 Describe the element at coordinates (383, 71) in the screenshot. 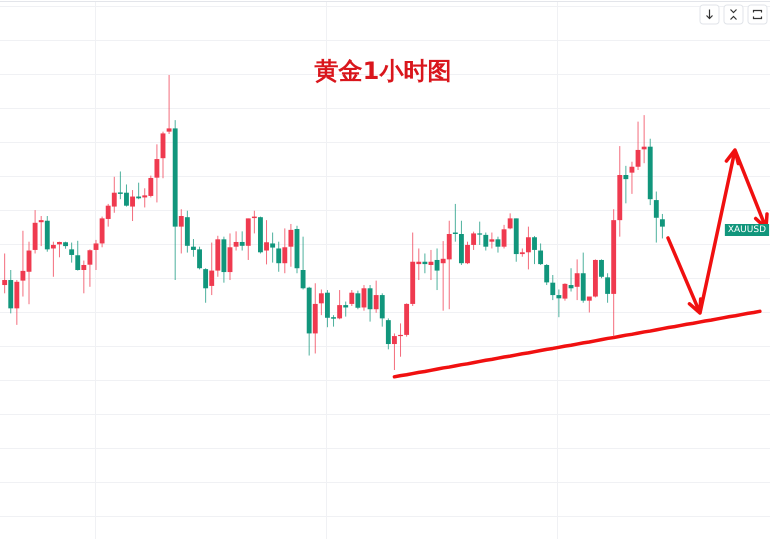

I see `chart-title: 黄金1小时图` at that location.